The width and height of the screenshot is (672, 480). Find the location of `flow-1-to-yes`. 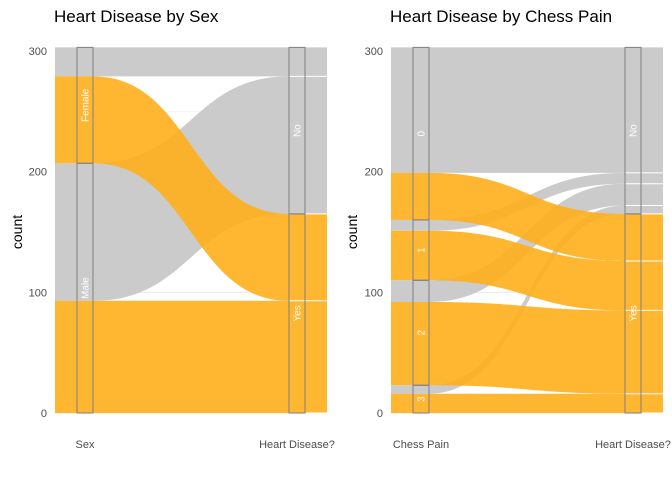

flow-1-to-yes is located at coordinates (527, 270).